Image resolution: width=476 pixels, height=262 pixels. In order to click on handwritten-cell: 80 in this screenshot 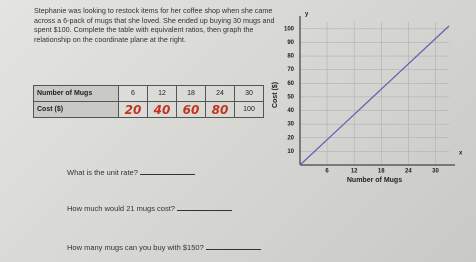, I will do `click(220, 109)`.